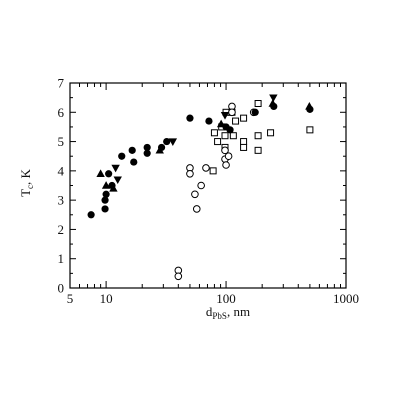  I want to click on x-axis-label: dPbS, nm, so click(228, 312).